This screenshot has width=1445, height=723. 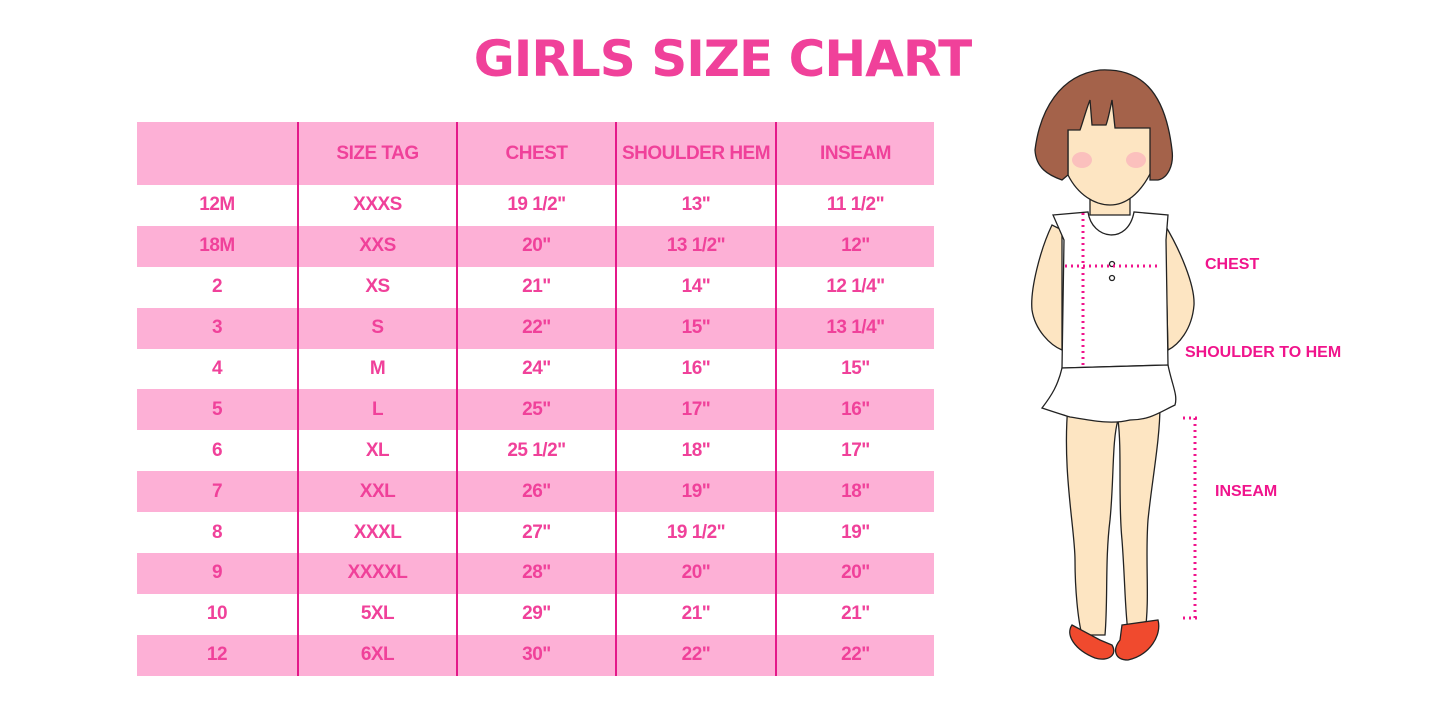 What do you see at coordinates (854, 246) in the screenshot?
I see `table-cell: 12"` at bounding box center [854, 246].